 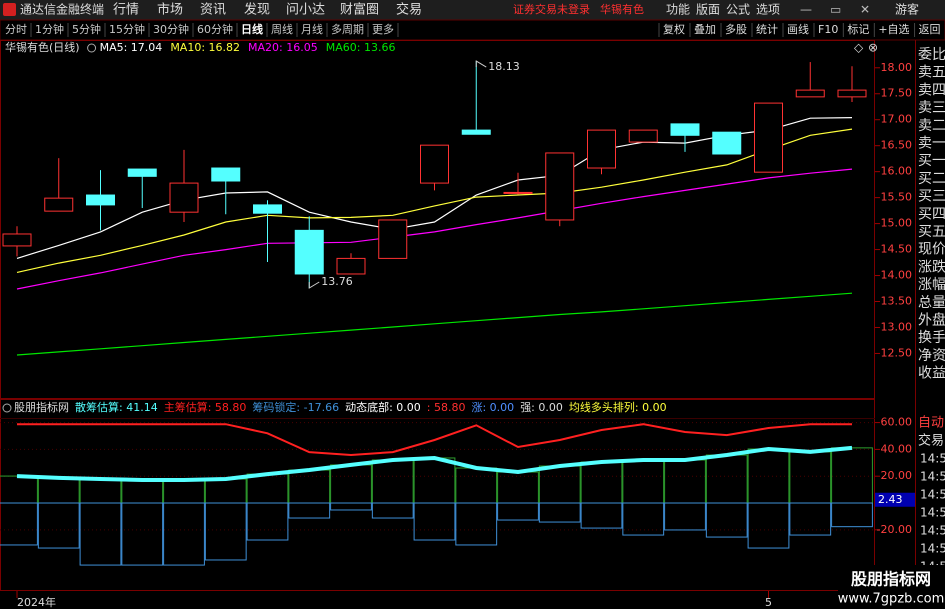 What do you see at coordinates (767, 29) in the screenshot?
I see `tool-button: 统计` at bounding box center [767, 29].